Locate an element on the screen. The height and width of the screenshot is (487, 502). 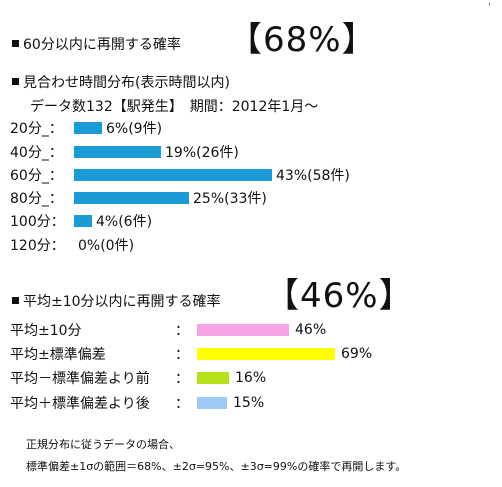
dist-row: 20分_： 6%(9件) is located at coordinates (86, 128).